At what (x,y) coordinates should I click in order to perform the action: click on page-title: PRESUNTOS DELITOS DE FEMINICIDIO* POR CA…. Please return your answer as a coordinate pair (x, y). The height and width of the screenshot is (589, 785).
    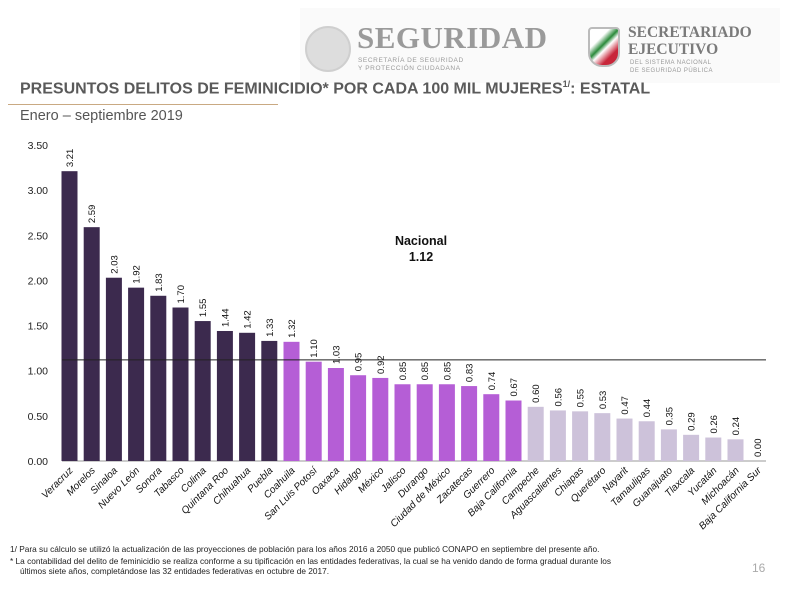
    Looking at the image, I should click on (335, 88).